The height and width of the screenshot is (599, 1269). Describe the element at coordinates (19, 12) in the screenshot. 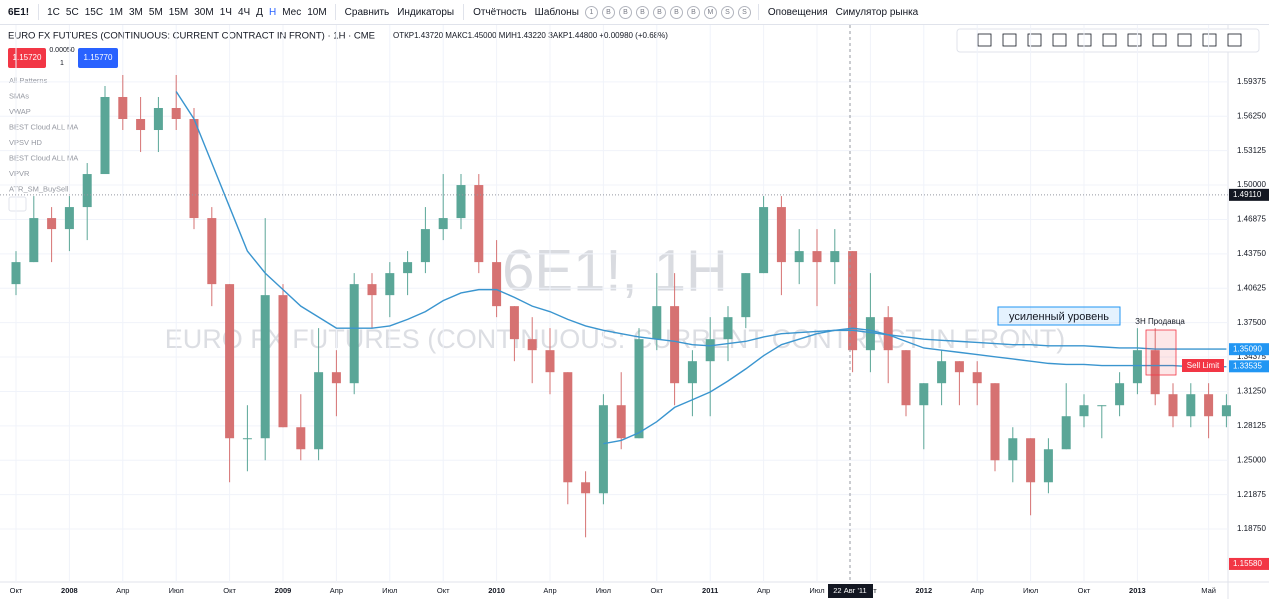

I see `symbol: 6E1!` at that location.